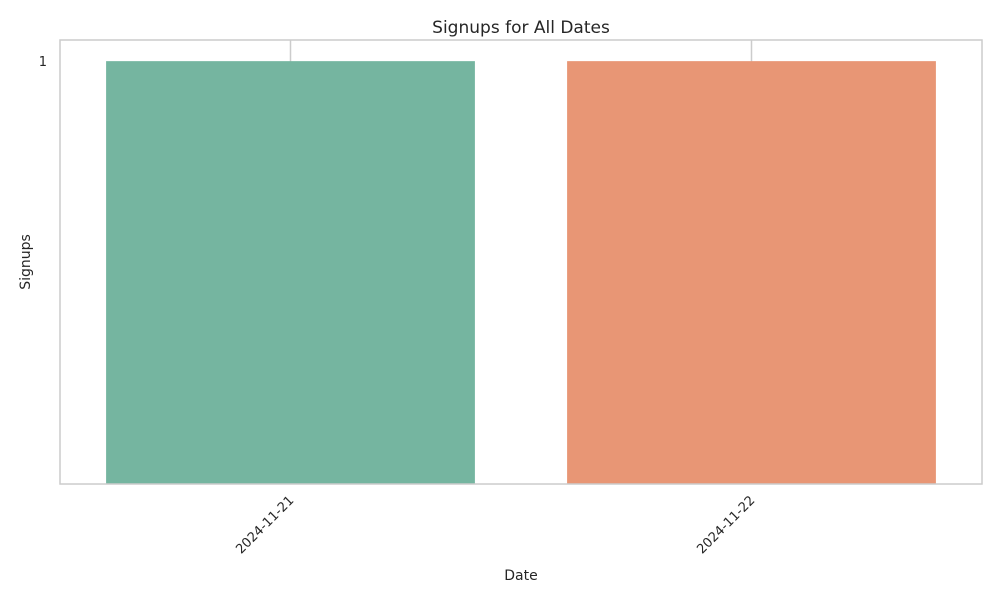 This screenshot has height=600, width=1000. I want to click on x-axis-label: Date, so click(520, 576).